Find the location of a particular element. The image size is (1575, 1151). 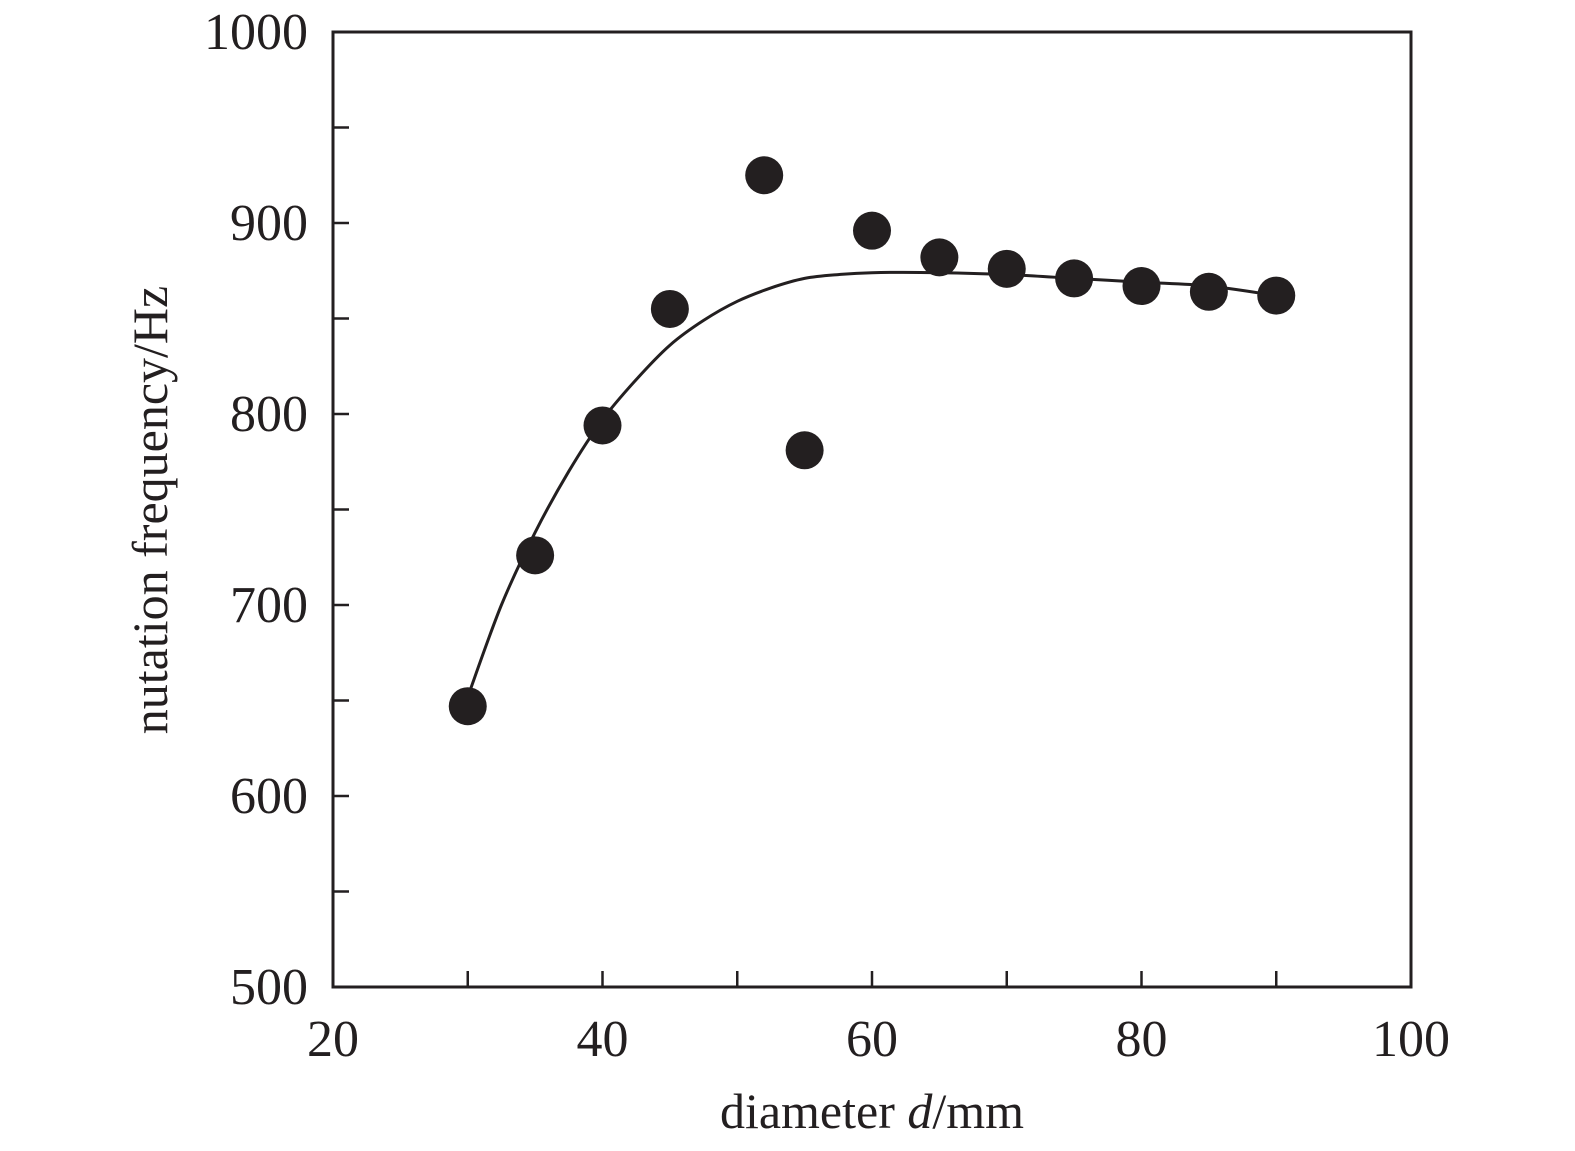

x-tick-label: 60 is located at coordinates (872, 1039).